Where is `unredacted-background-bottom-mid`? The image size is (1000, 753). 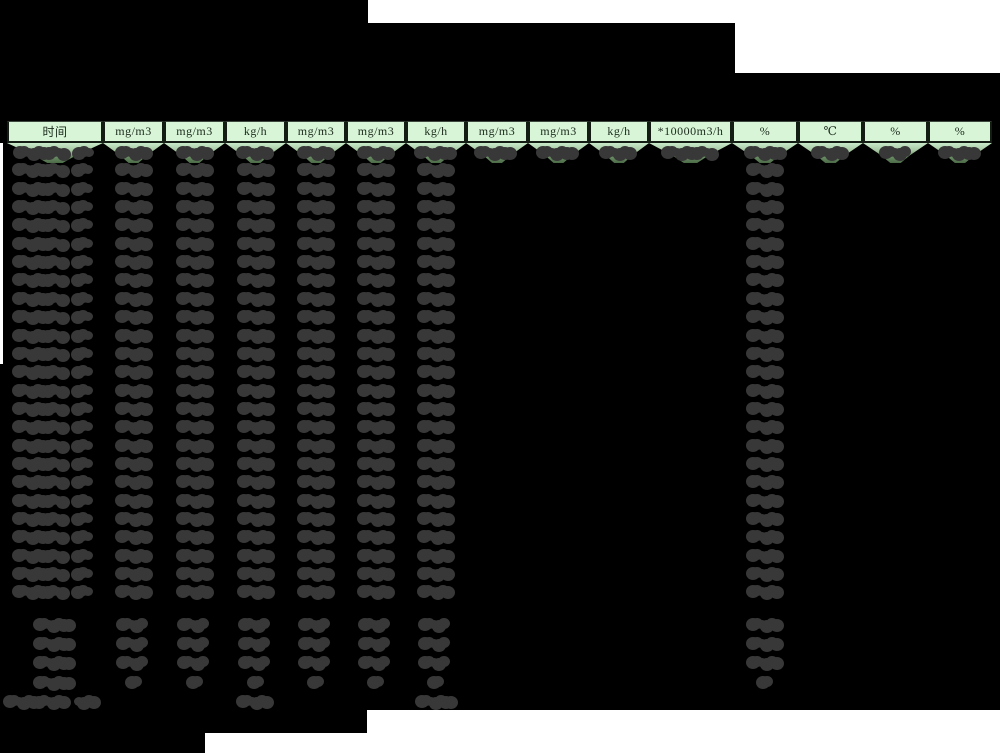
unredacted-background-bottom-mid is located at coordinates (286, 743).